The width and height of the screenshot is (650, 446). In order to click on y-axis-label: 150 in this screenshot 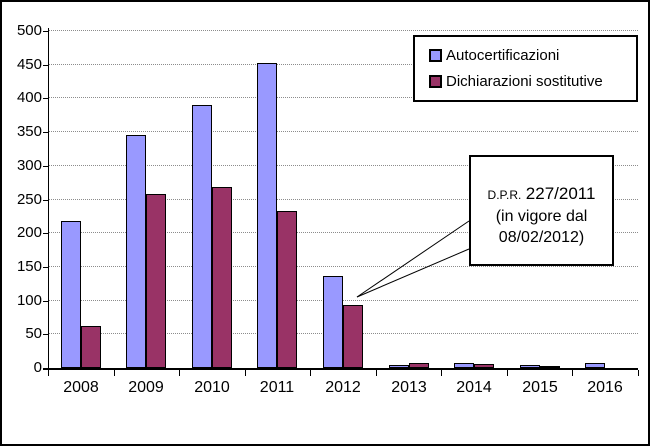, I will do `click(29, 266)`.